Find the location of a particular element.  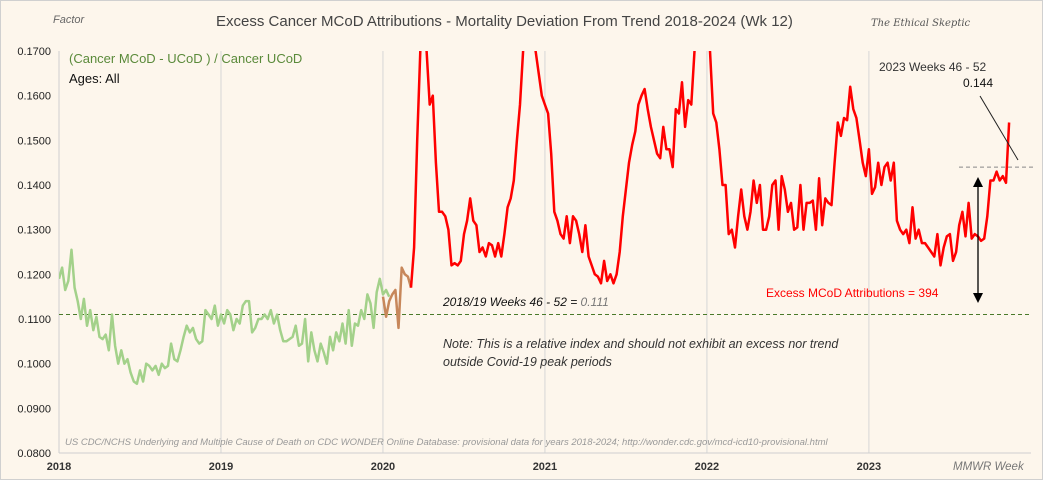

recent-annotation-value: 0.144 is located at coordinates (978, 83).